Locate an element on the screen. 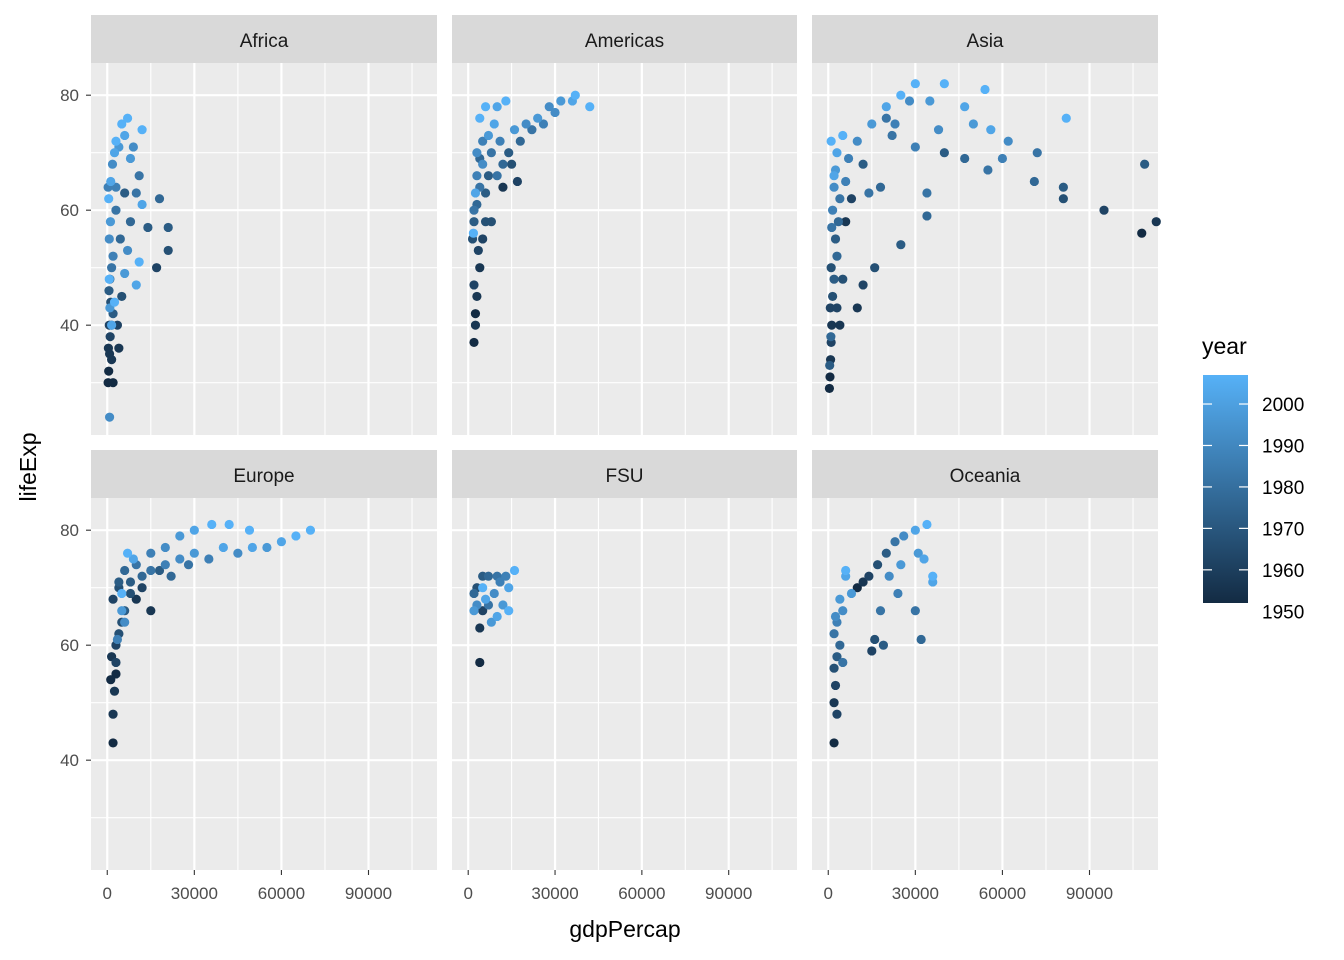 The height and width of the screenshot is (960, 1344). y-tick-label: 60 is located at coordinates (69, 645).